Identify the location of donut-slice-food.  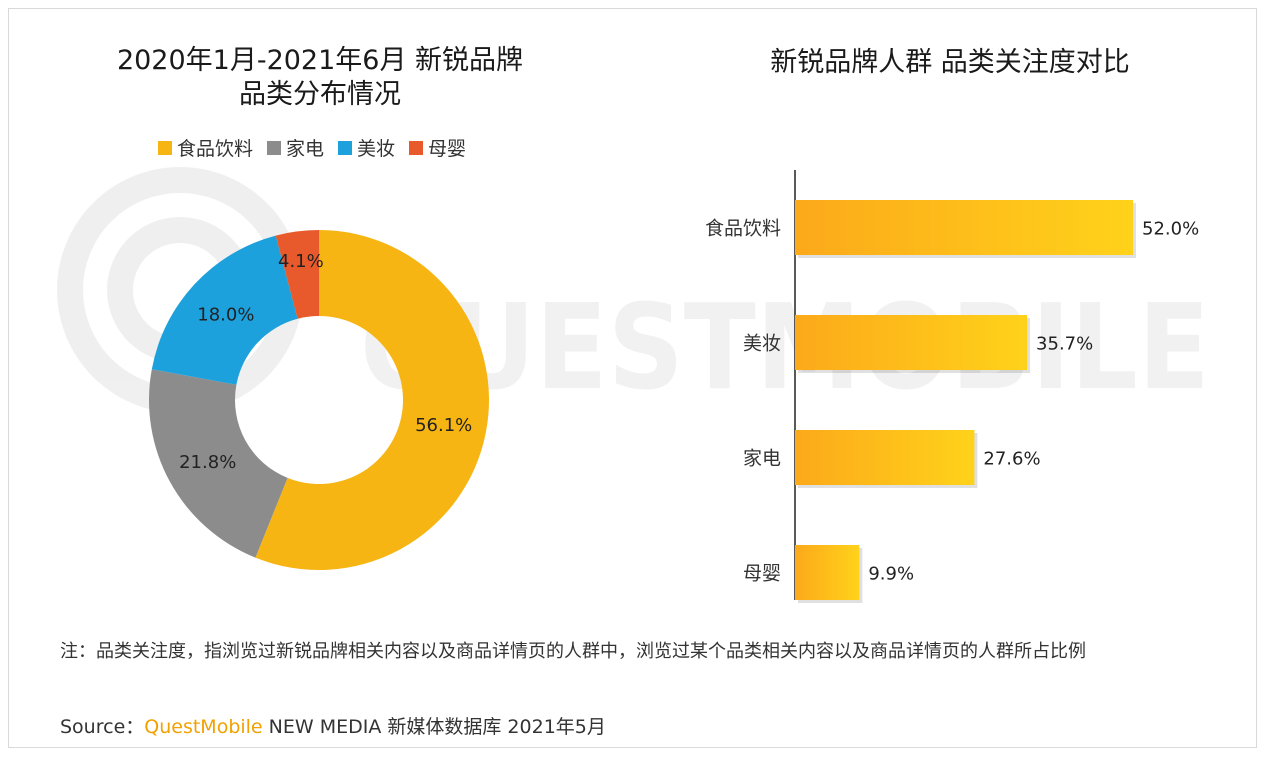
(372, 400).